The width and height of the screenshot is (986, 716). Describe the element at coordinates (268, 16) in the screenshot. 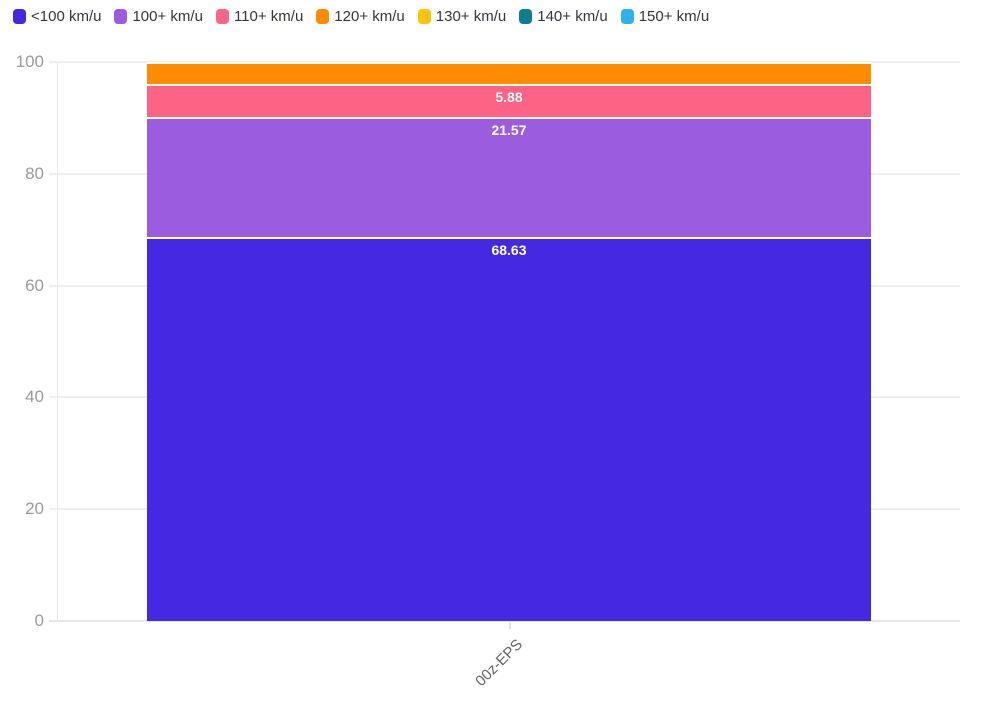

I see `legend-label: 110+ km/u` at that location.